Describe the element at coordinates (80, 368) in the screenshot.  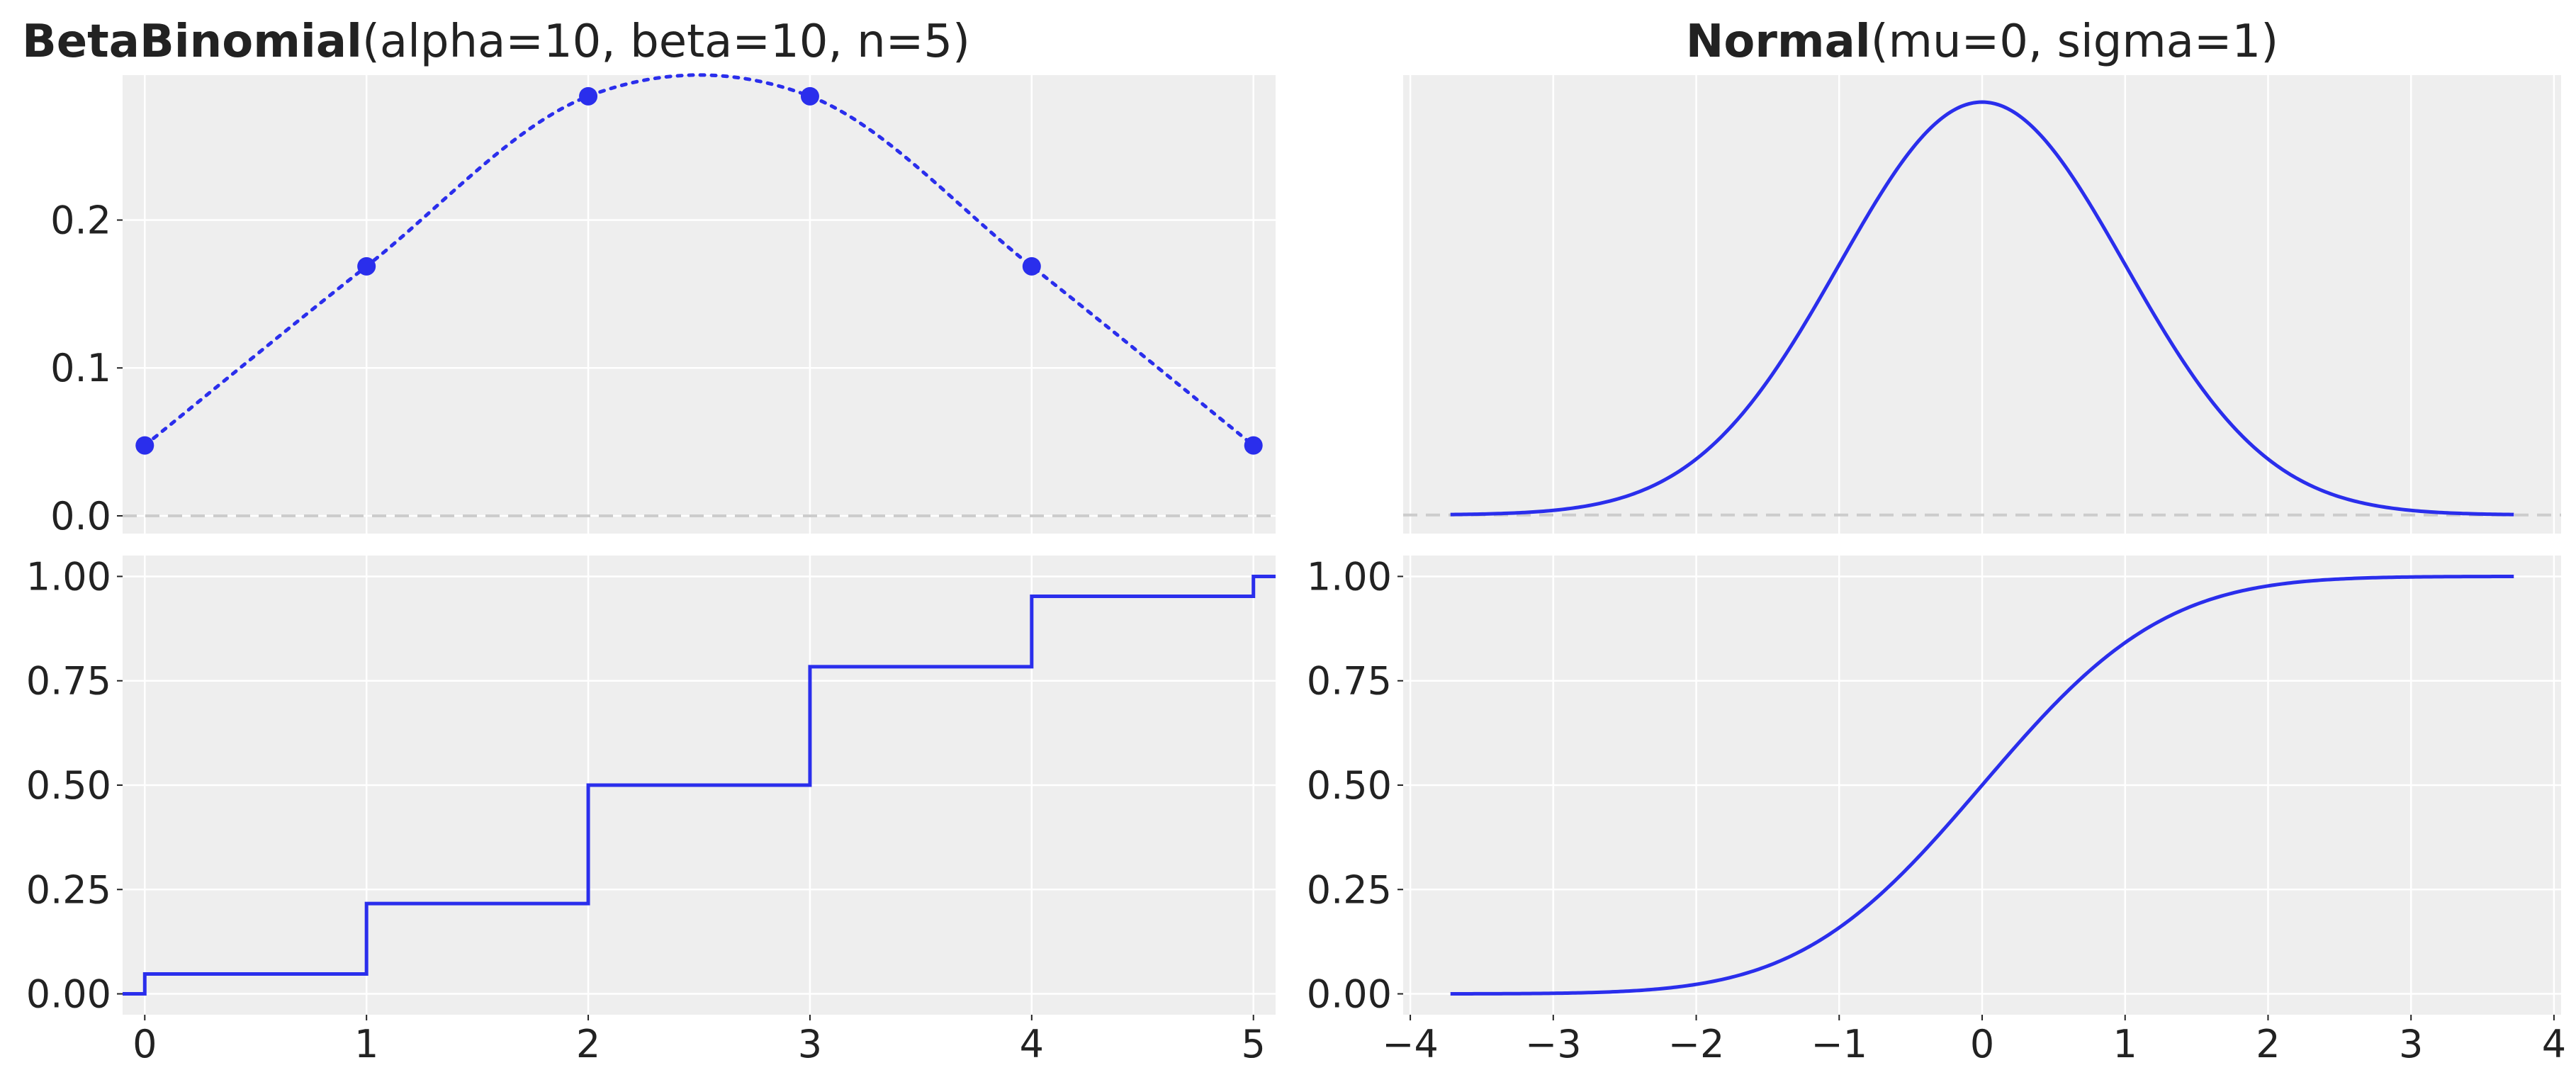
I see `y-tick-label: 0.1` at that location.